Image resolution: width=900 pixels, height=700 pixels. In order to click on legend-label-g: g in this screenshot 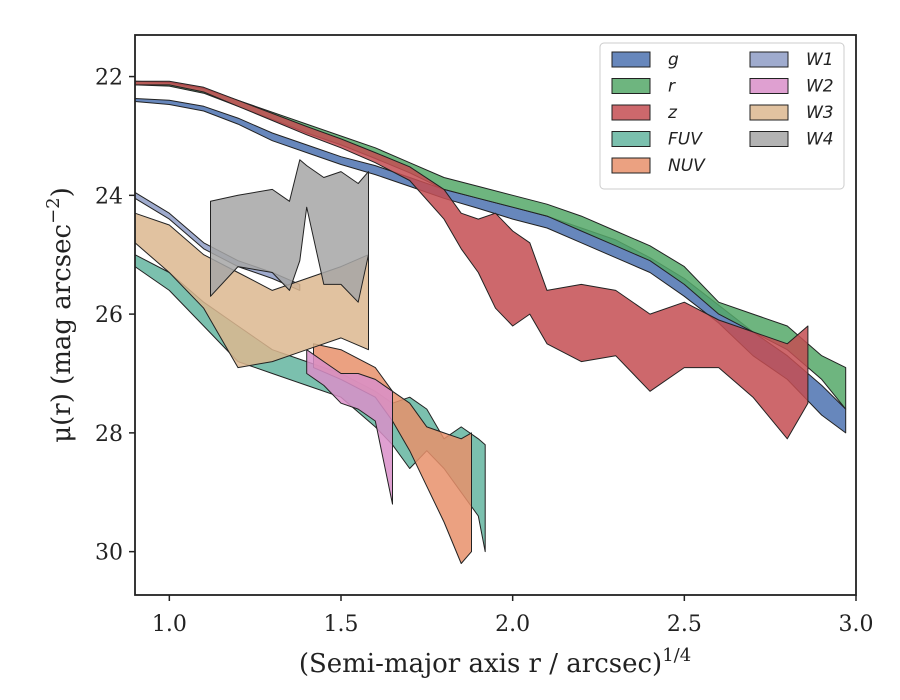, I will do `click(673, 60)`.